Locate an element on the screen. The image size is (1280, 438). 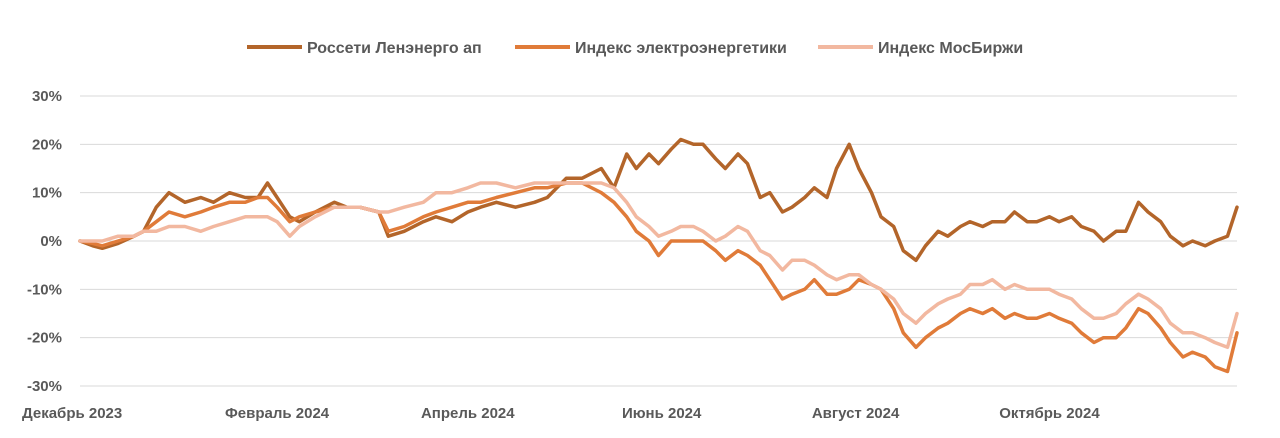
y-axis: 30% 20% 10% 0% -10% -20% -30% is located at coordinates (44, 241).